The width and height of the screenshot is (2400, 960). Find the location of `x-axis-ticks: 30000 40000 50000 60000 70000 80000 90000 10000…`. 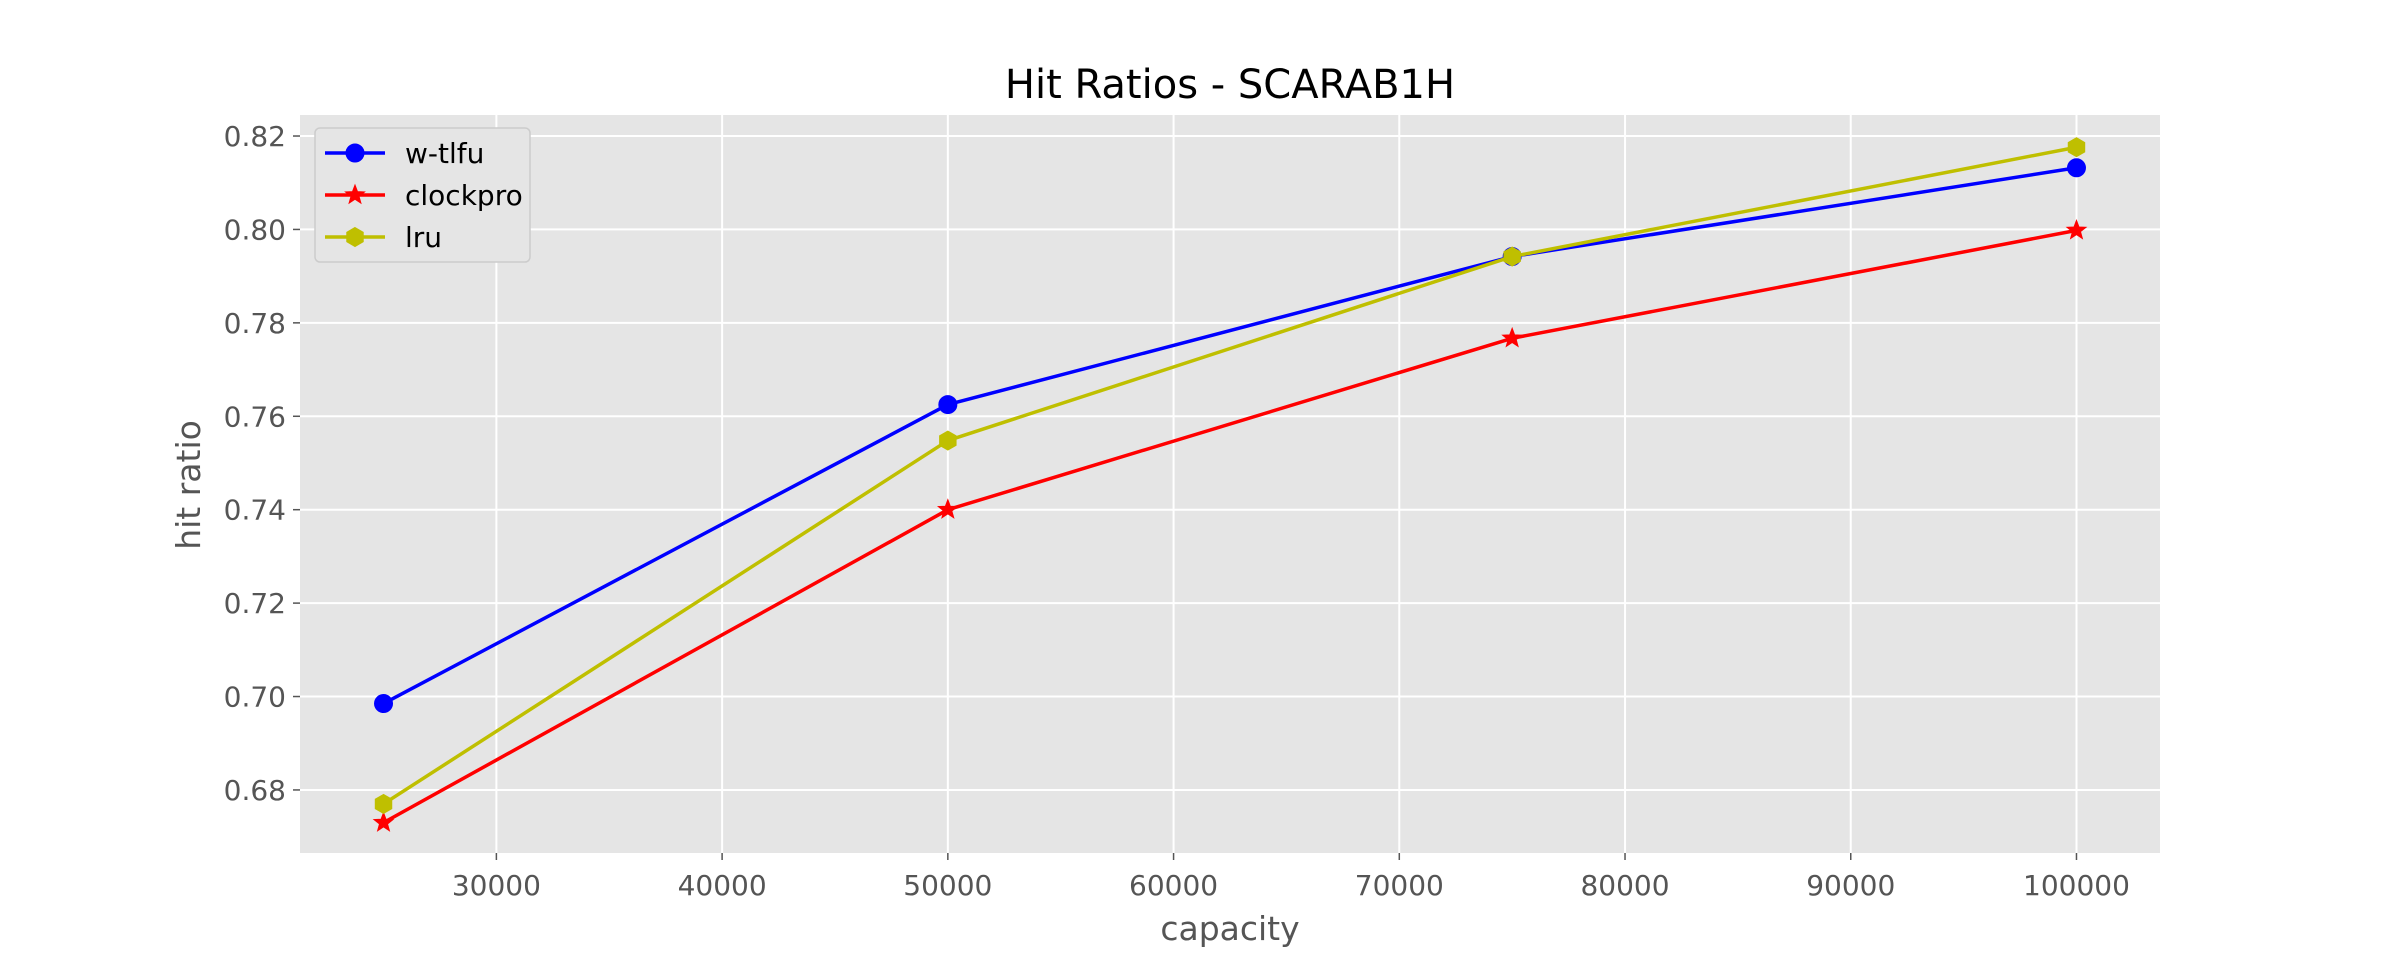

x-axis-ticks: 30000 40000 50000 60000 70000 80000 90000 10000… is located at coordinates (1291, 877).